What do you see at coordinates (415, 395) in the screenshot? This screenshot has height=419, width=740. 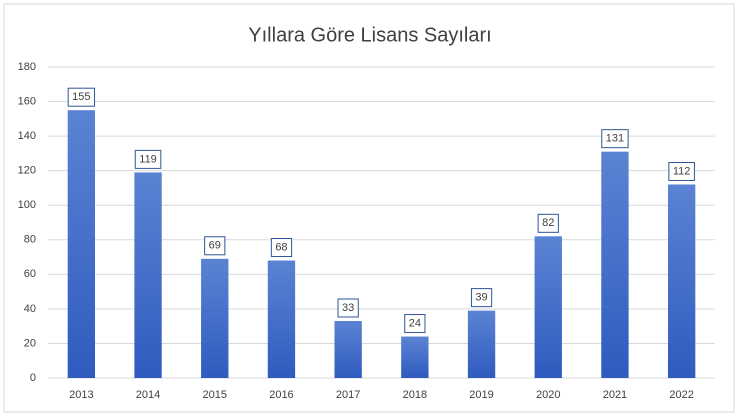 I see `x-tick-label: 2018` at bounding box center [415, 395].